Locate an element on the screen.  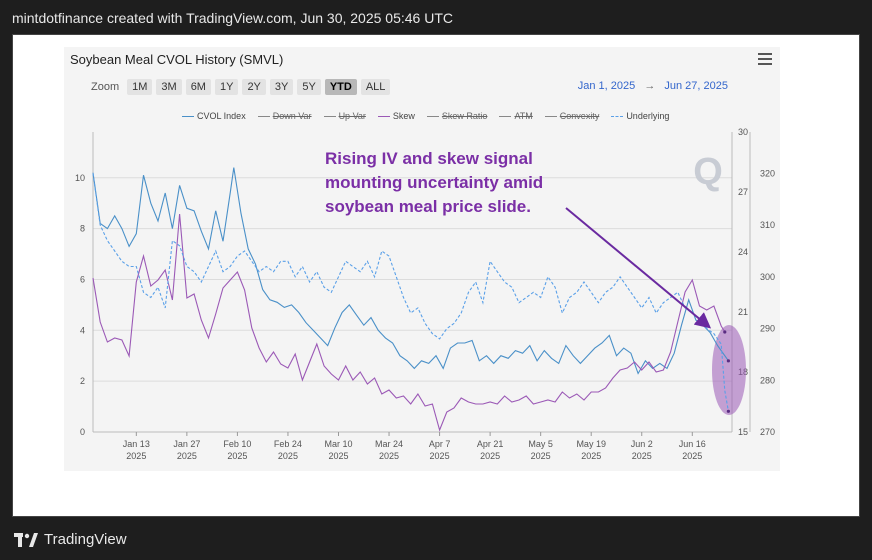
left-axis-tick-label: 0 is located at coordinates (82, 432).